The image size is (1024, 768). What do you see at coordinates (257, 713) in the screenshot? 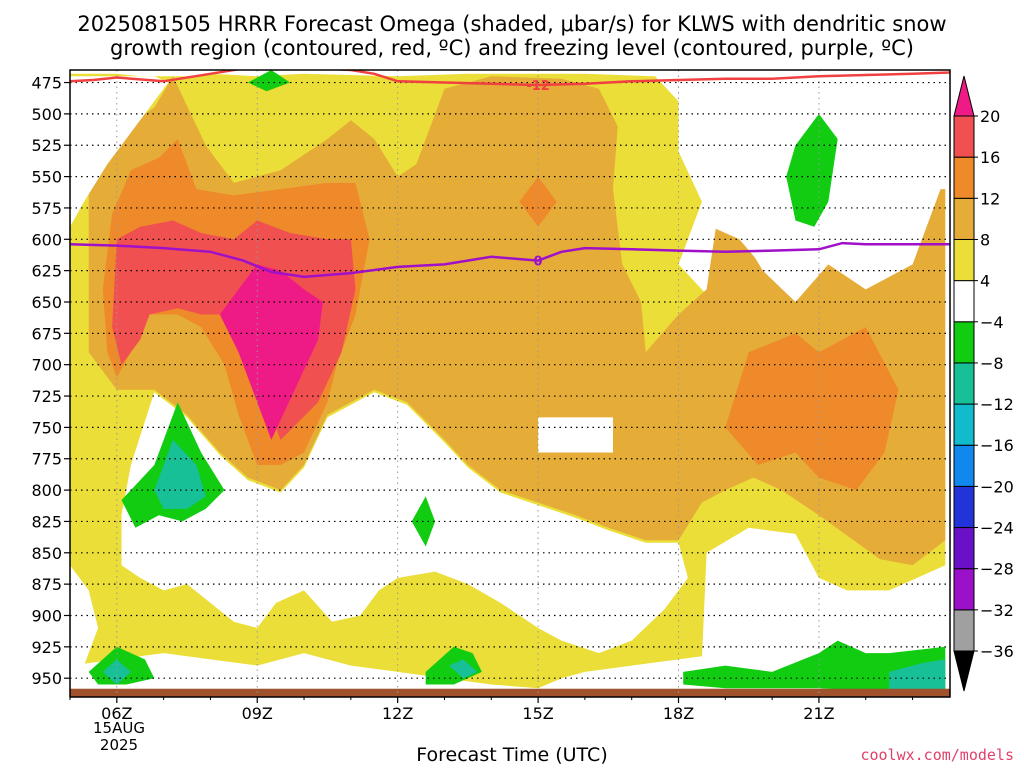
I see `x-tick-label-1: 09Z` at bounding box center [257, 713].